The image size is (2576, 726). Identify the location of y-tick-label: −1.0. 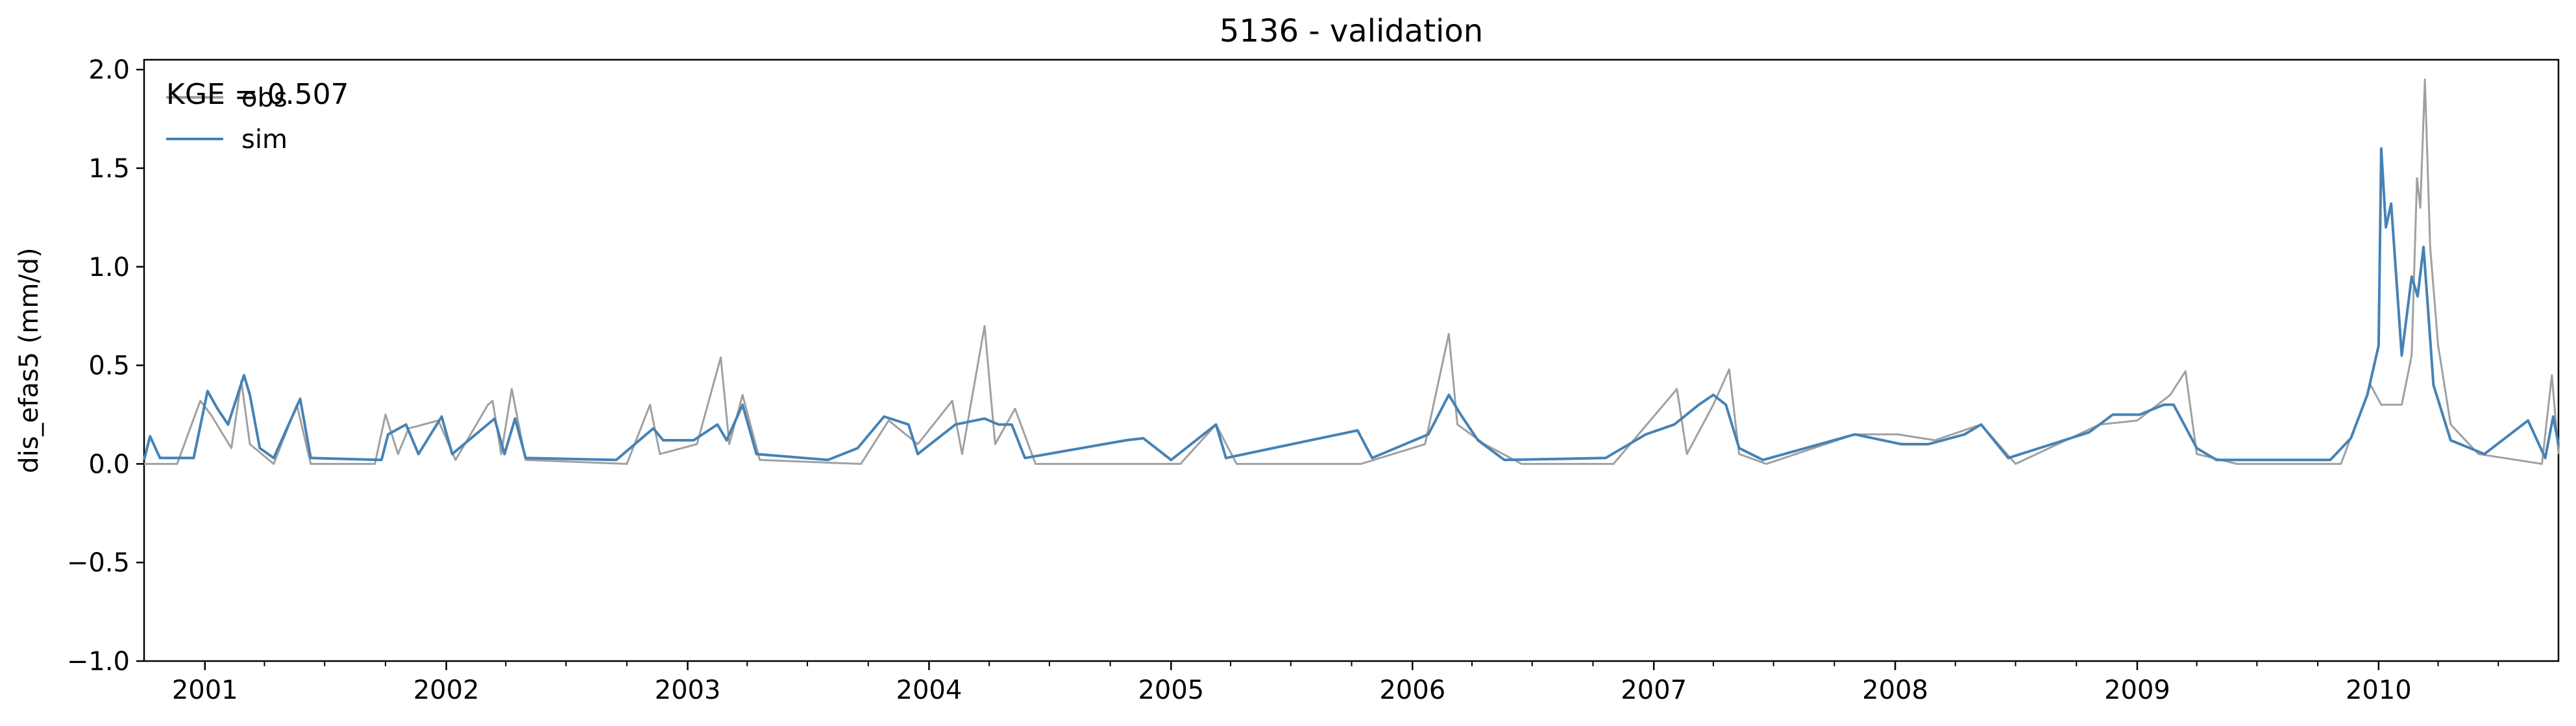
(98, 662).